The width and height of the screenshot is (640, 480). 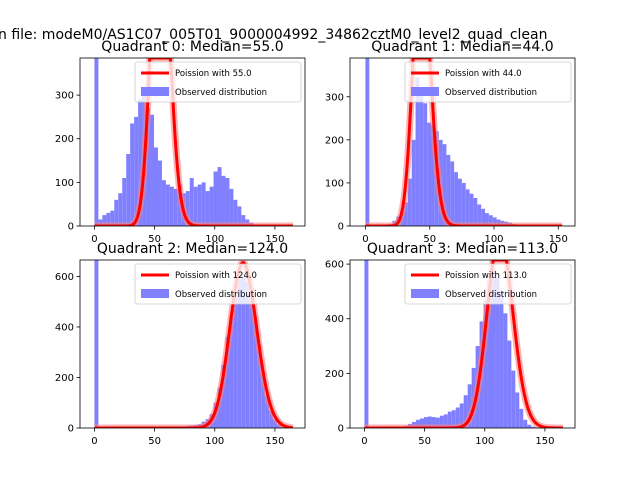 I want to click on legend-curve-label: Poission with 55.0, so click(x=213, y=74).